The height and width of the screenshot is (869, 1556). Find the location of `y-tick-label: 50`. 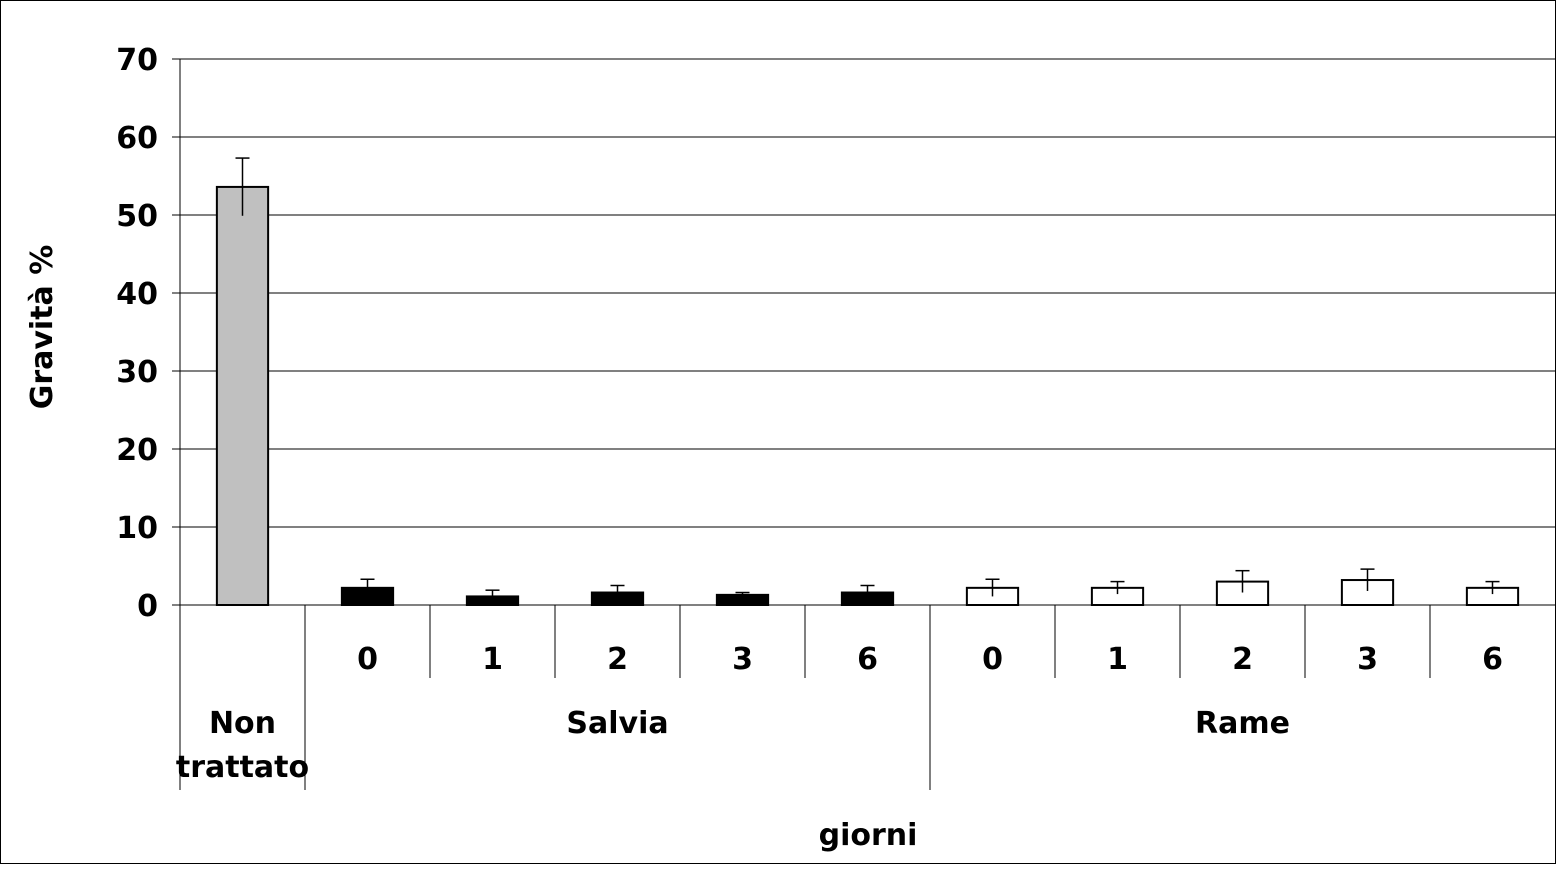

y-tick-label: 50 is located at coordinates (137, 216).